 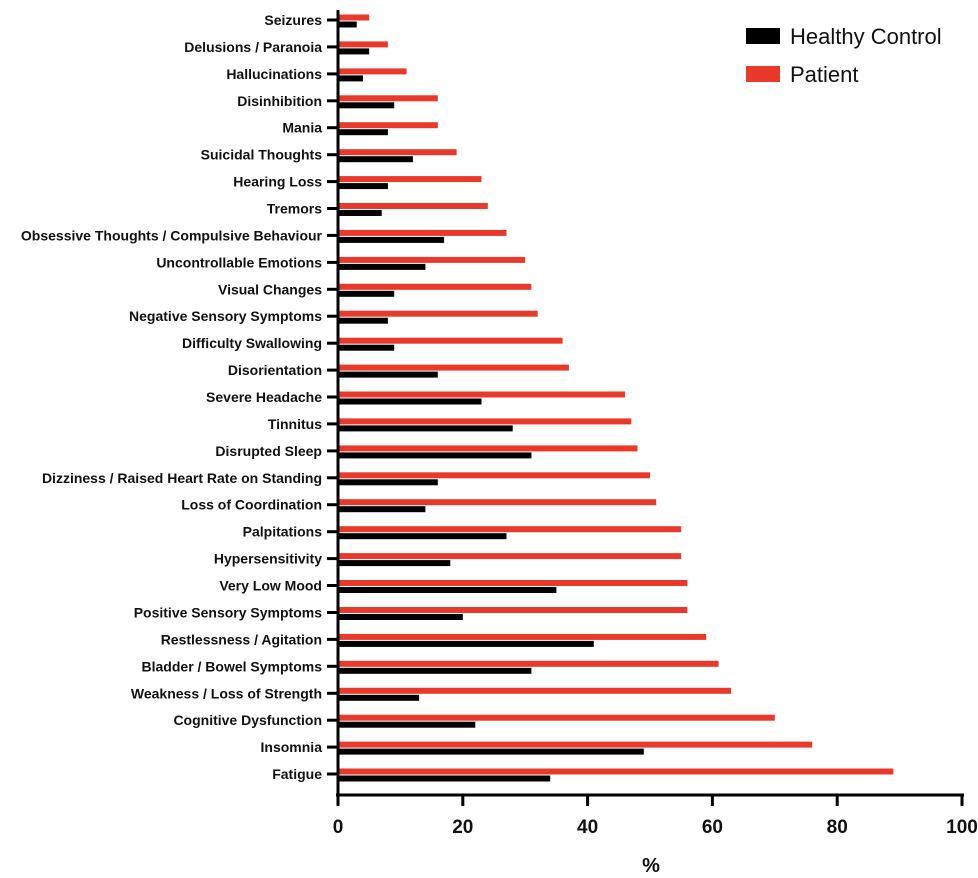 I want to click on legend-label-healthy-control: Healthy Control, so click(x=866, y=36).